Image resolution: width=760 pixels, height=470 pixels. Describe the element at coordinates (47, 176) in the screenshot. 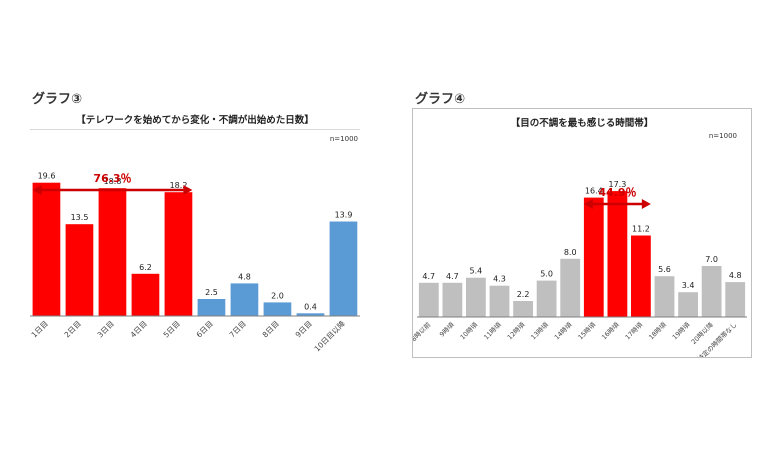

I see `data-label-1日目: 19.6` at that location.